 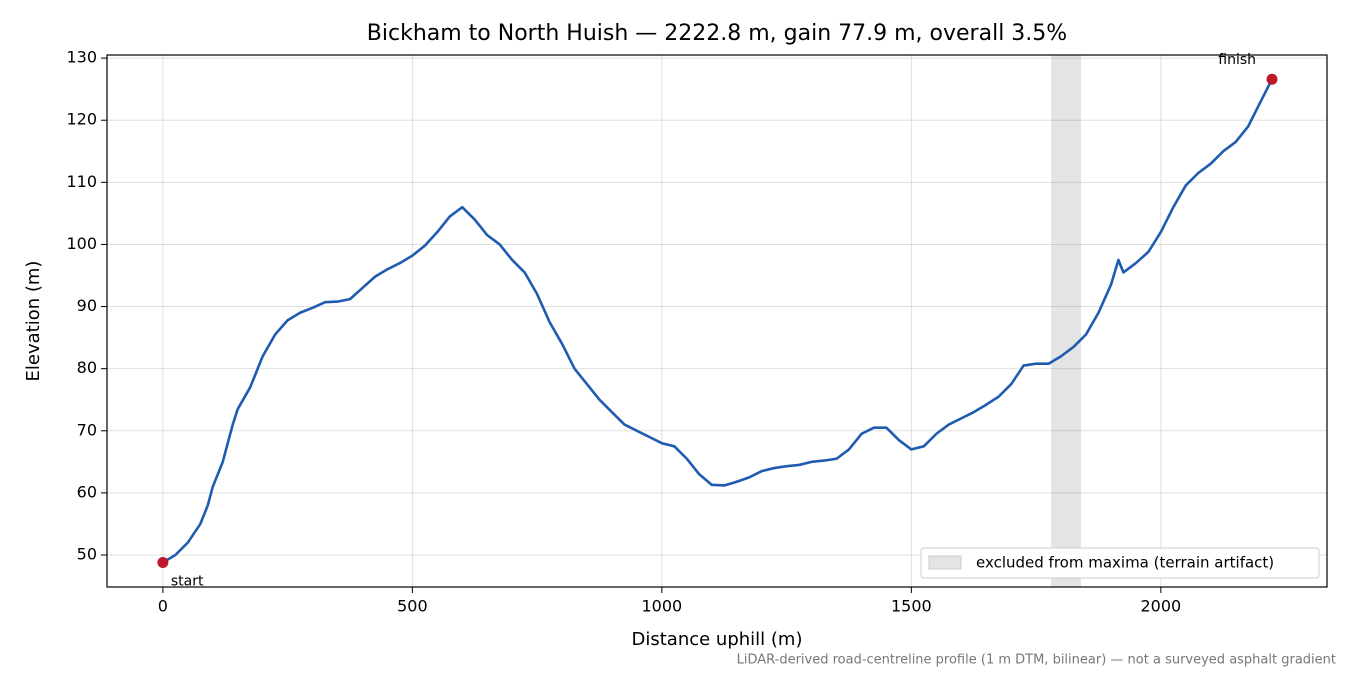 I want to click on x-tick-label: 1500, so click(x=911, y=606).